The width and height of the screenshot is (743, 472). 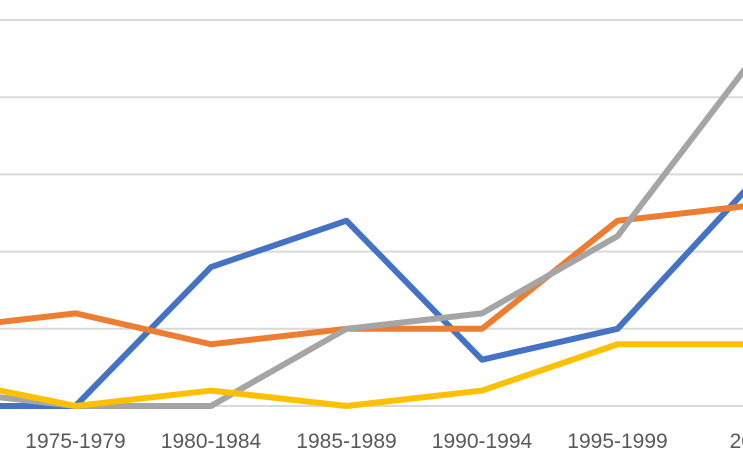 What do you see at coordinates (211, 441) in the screenshot?
I see `x-tick-label: 1980-1984` at bounding box center [211, 441].